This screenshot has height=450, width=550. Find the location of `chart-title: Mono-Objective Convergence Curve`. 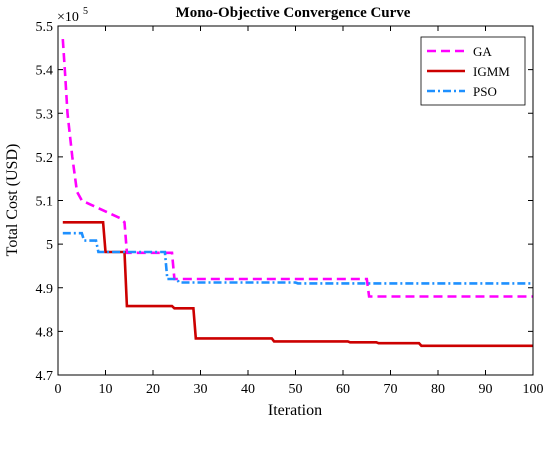

chart-title: Mono-Objective Convergence Curve is located at coordinates (293, 13).